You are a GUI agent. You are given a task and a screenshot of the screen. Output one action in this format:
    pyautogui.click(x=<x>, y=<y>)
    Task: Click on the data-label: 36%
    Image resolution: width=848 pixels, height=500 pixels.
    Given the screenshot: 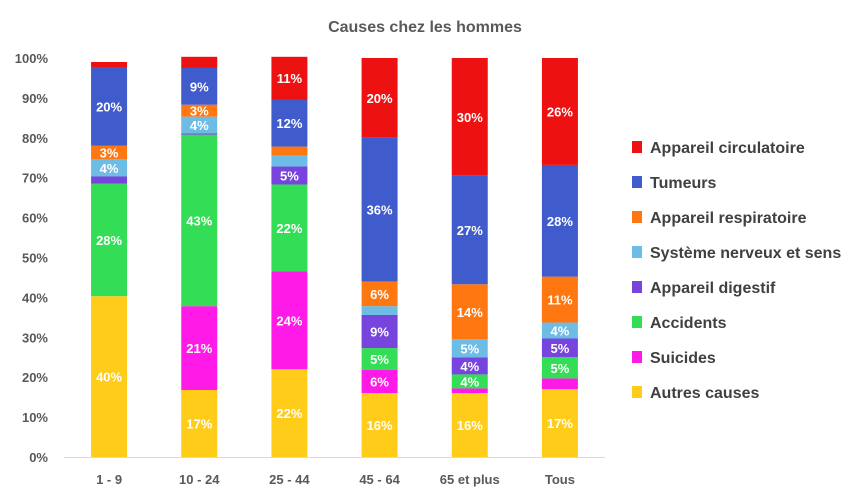 What is the action you would take?
    pyautogui.click(x=380, y=210)
    